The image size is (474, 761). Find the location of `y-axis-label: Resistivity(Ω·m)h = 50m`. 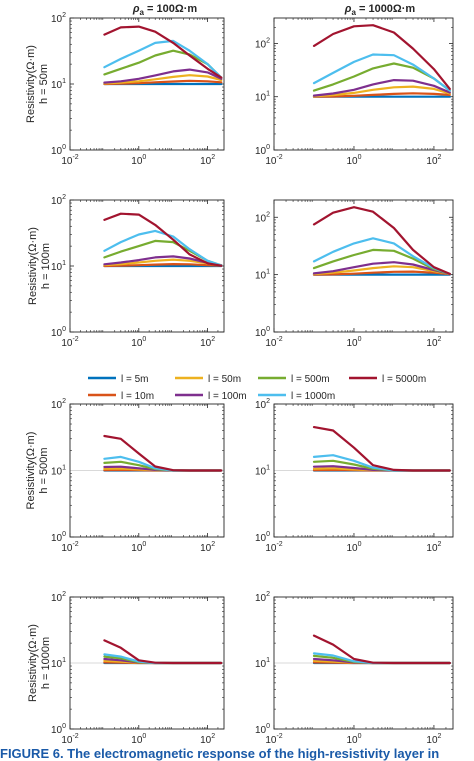

y-axis-label: Resistivity(Ω·m)h = 50m is located at coordinates (37, 84).